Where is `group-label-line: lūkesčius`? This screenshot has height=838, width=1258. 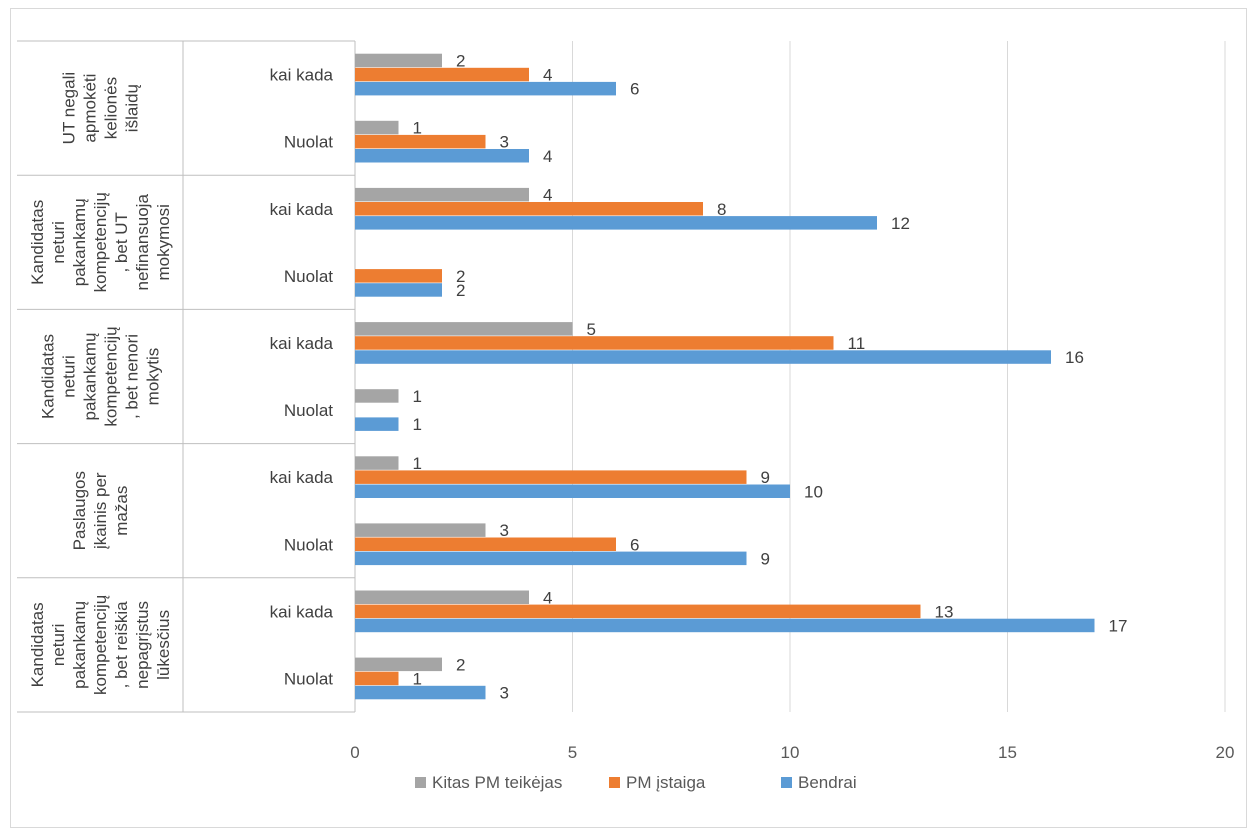 group-label-line: lūkesčius is located at coordinates (163, 645).